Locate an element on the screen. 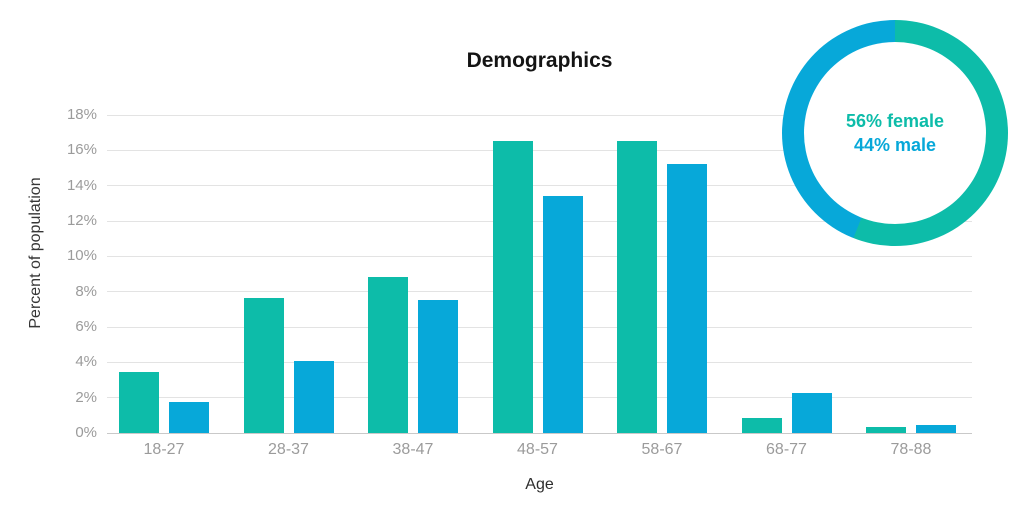  x-axis-line is located at coordinates (539, 433).